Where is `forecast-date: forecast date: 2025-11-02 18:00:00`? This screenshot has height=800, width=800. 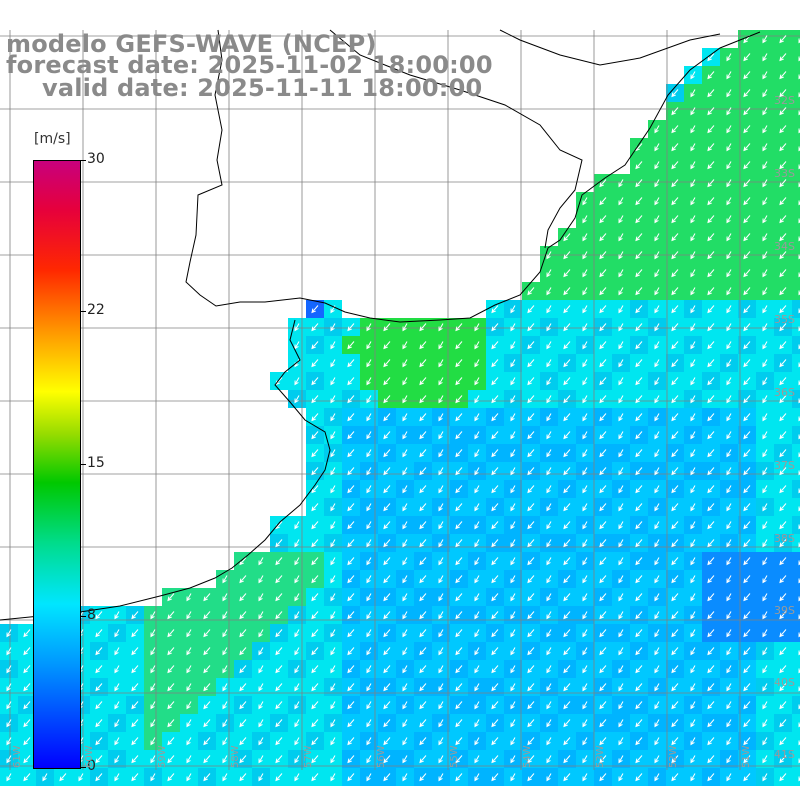 forecast-date: forecast date: 2025-11-02 18:00:00 is located at coordinates (249, 65).